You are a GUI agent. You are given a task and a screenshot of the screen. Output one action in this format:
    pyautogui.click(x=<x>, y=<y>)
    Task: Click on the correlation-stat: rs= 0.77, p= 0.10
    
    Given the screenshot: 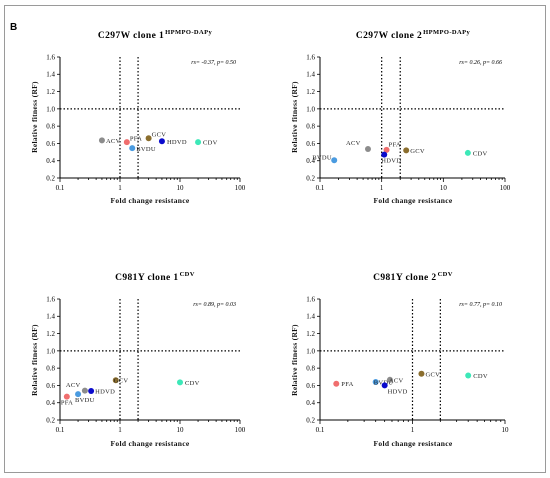 What is the action you would take?
    pyautogui.click(x=480, y=305)
    